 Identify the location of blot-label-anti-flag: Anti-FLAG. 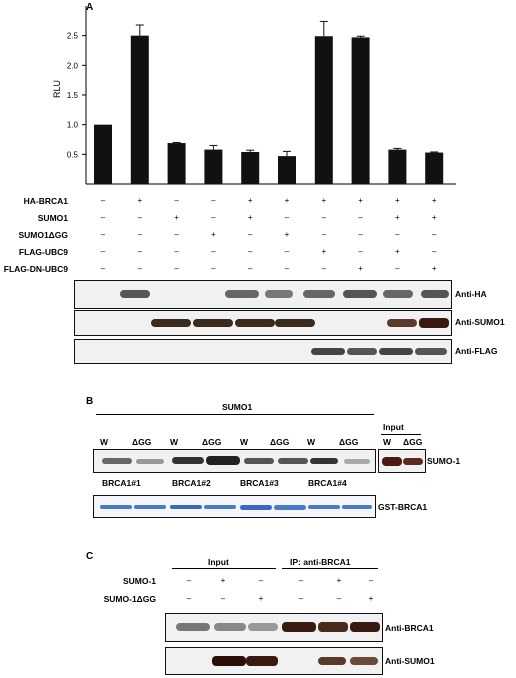
(476, 351).